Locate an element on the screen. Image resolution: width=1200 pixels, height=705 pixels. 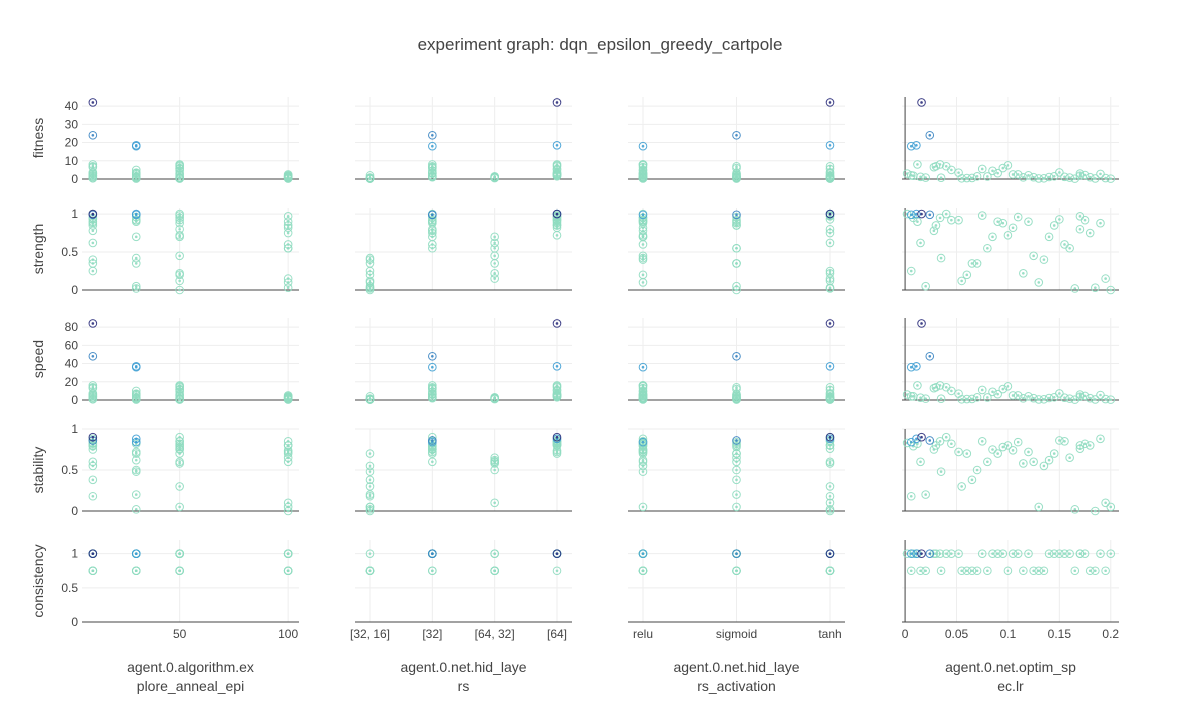
y-tick-label: 0 is located at coordinates (74, 622).